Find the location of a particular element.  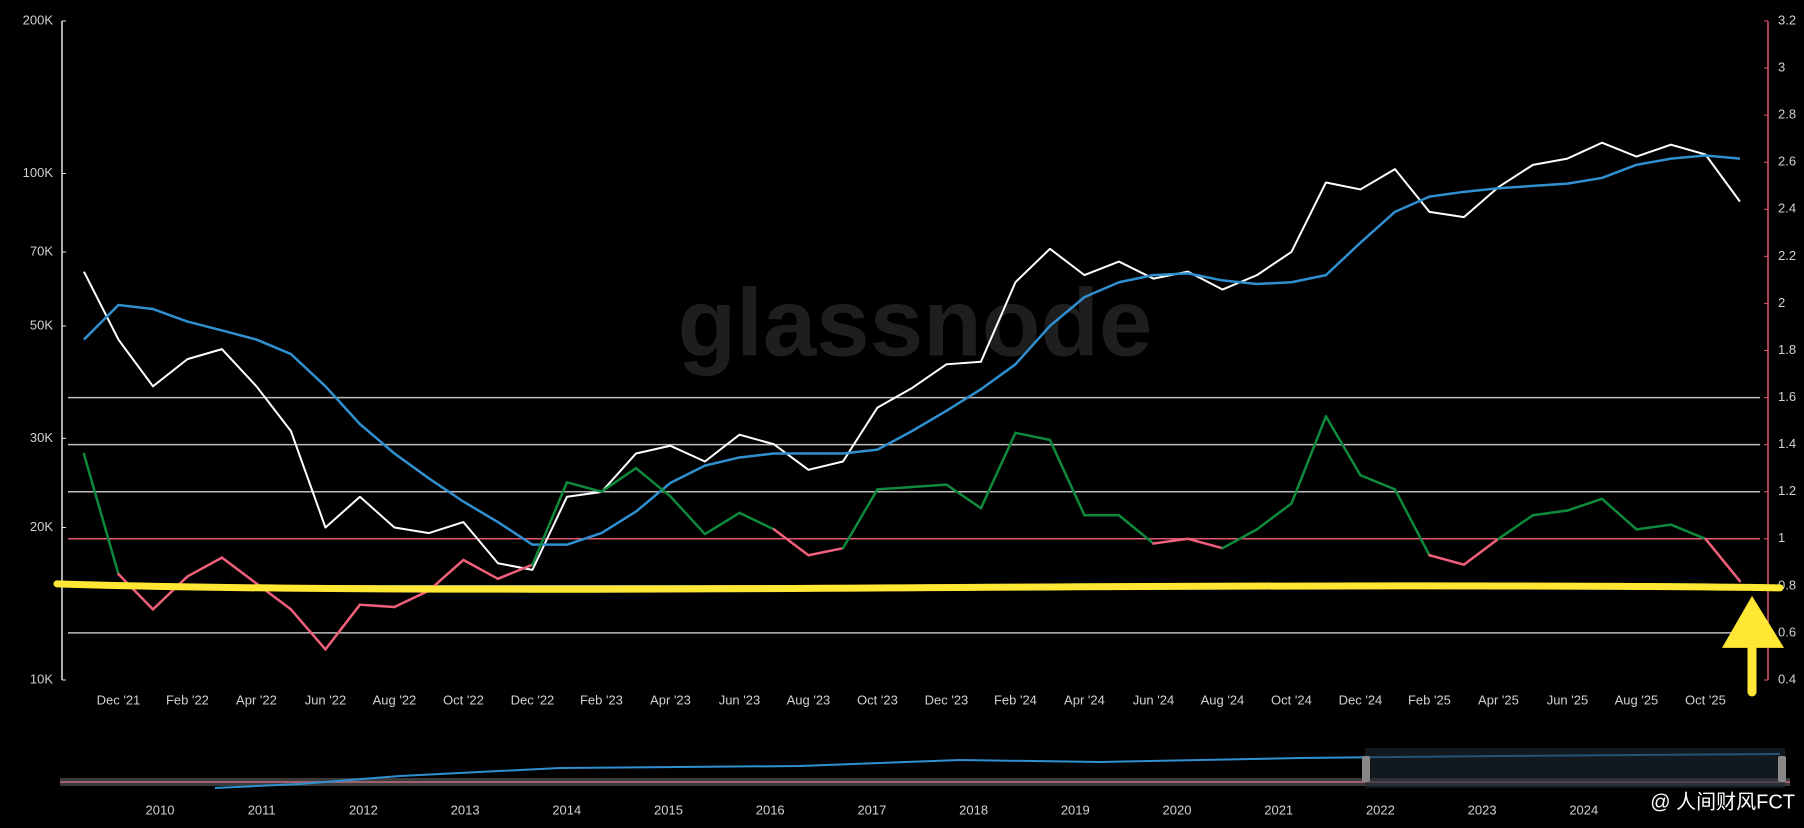

y-tick-label: 50K is located at coordinates (41, 324).